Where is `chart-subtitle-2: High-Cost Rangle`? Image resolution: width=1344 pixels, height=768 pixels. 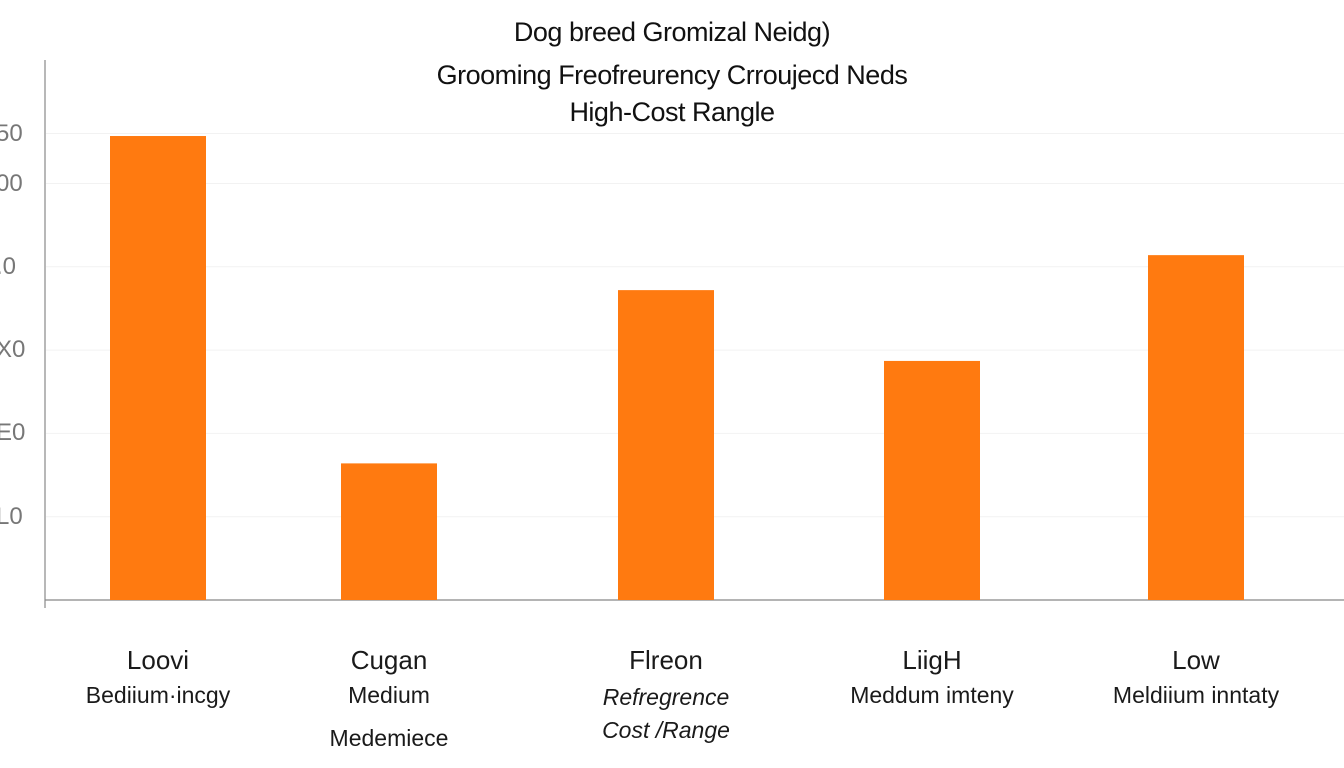 chart-subtitle-2: High-Cost Rangle is located at coordinates (672, 112).